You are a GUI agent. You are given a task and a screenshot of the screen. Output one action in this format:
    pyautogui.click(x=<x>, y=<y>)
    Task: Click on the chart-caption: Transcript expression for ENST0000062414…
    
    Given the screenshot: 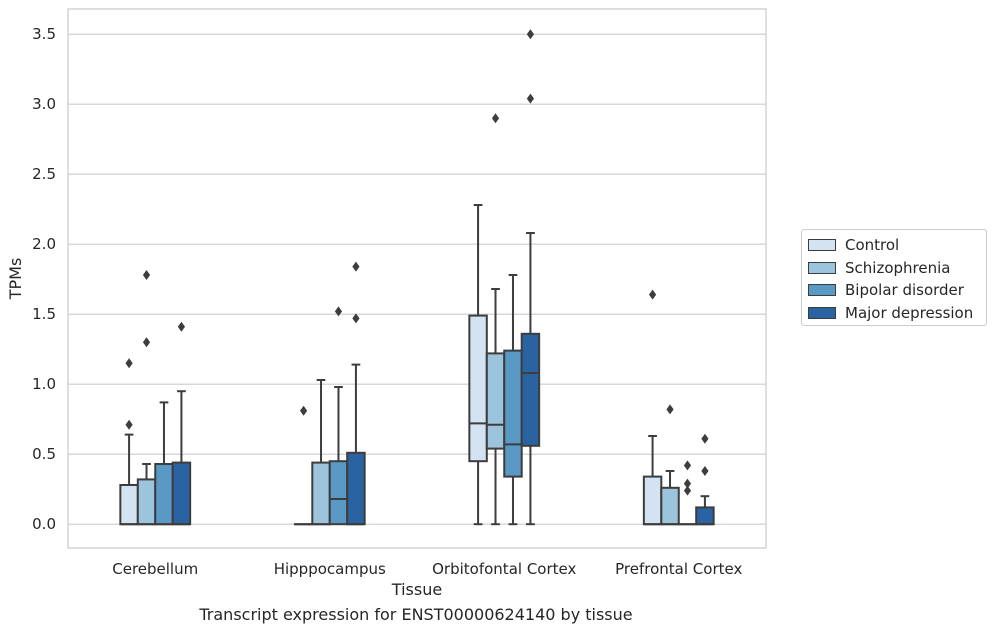 What is the action you would take?
    pyautogui.click(x=416, y=614)
    